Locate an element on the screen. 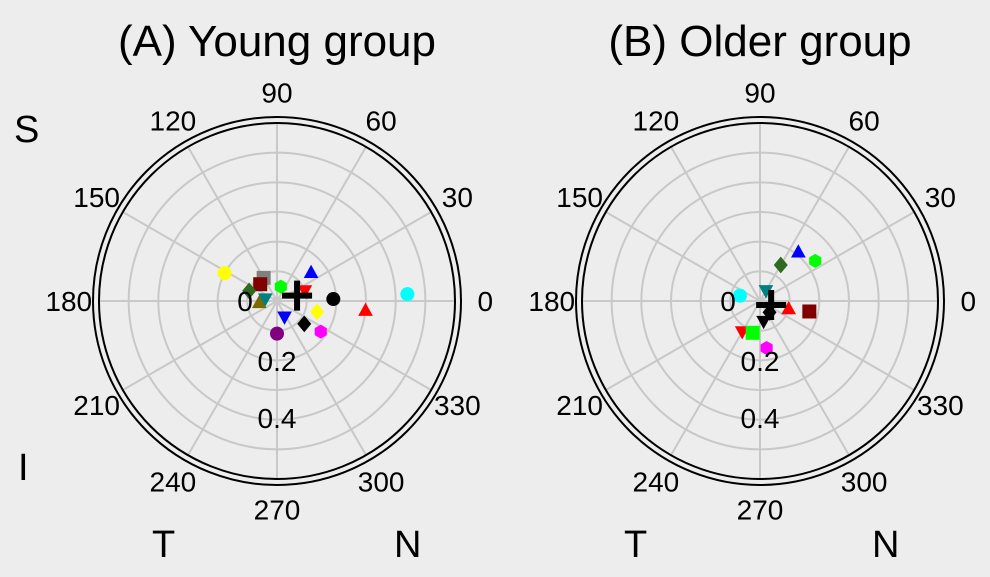 The height and width of the screenshot is (577, 990). chart-title: (B) Older group is located at coordinates (759, 41).